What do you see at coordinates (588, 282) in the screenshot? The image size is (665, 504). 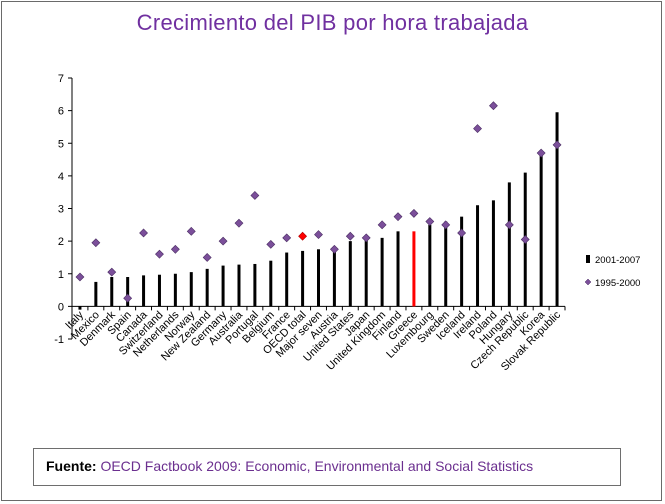 I see `legend-marker-swatch` at bounding box center [588, 282].